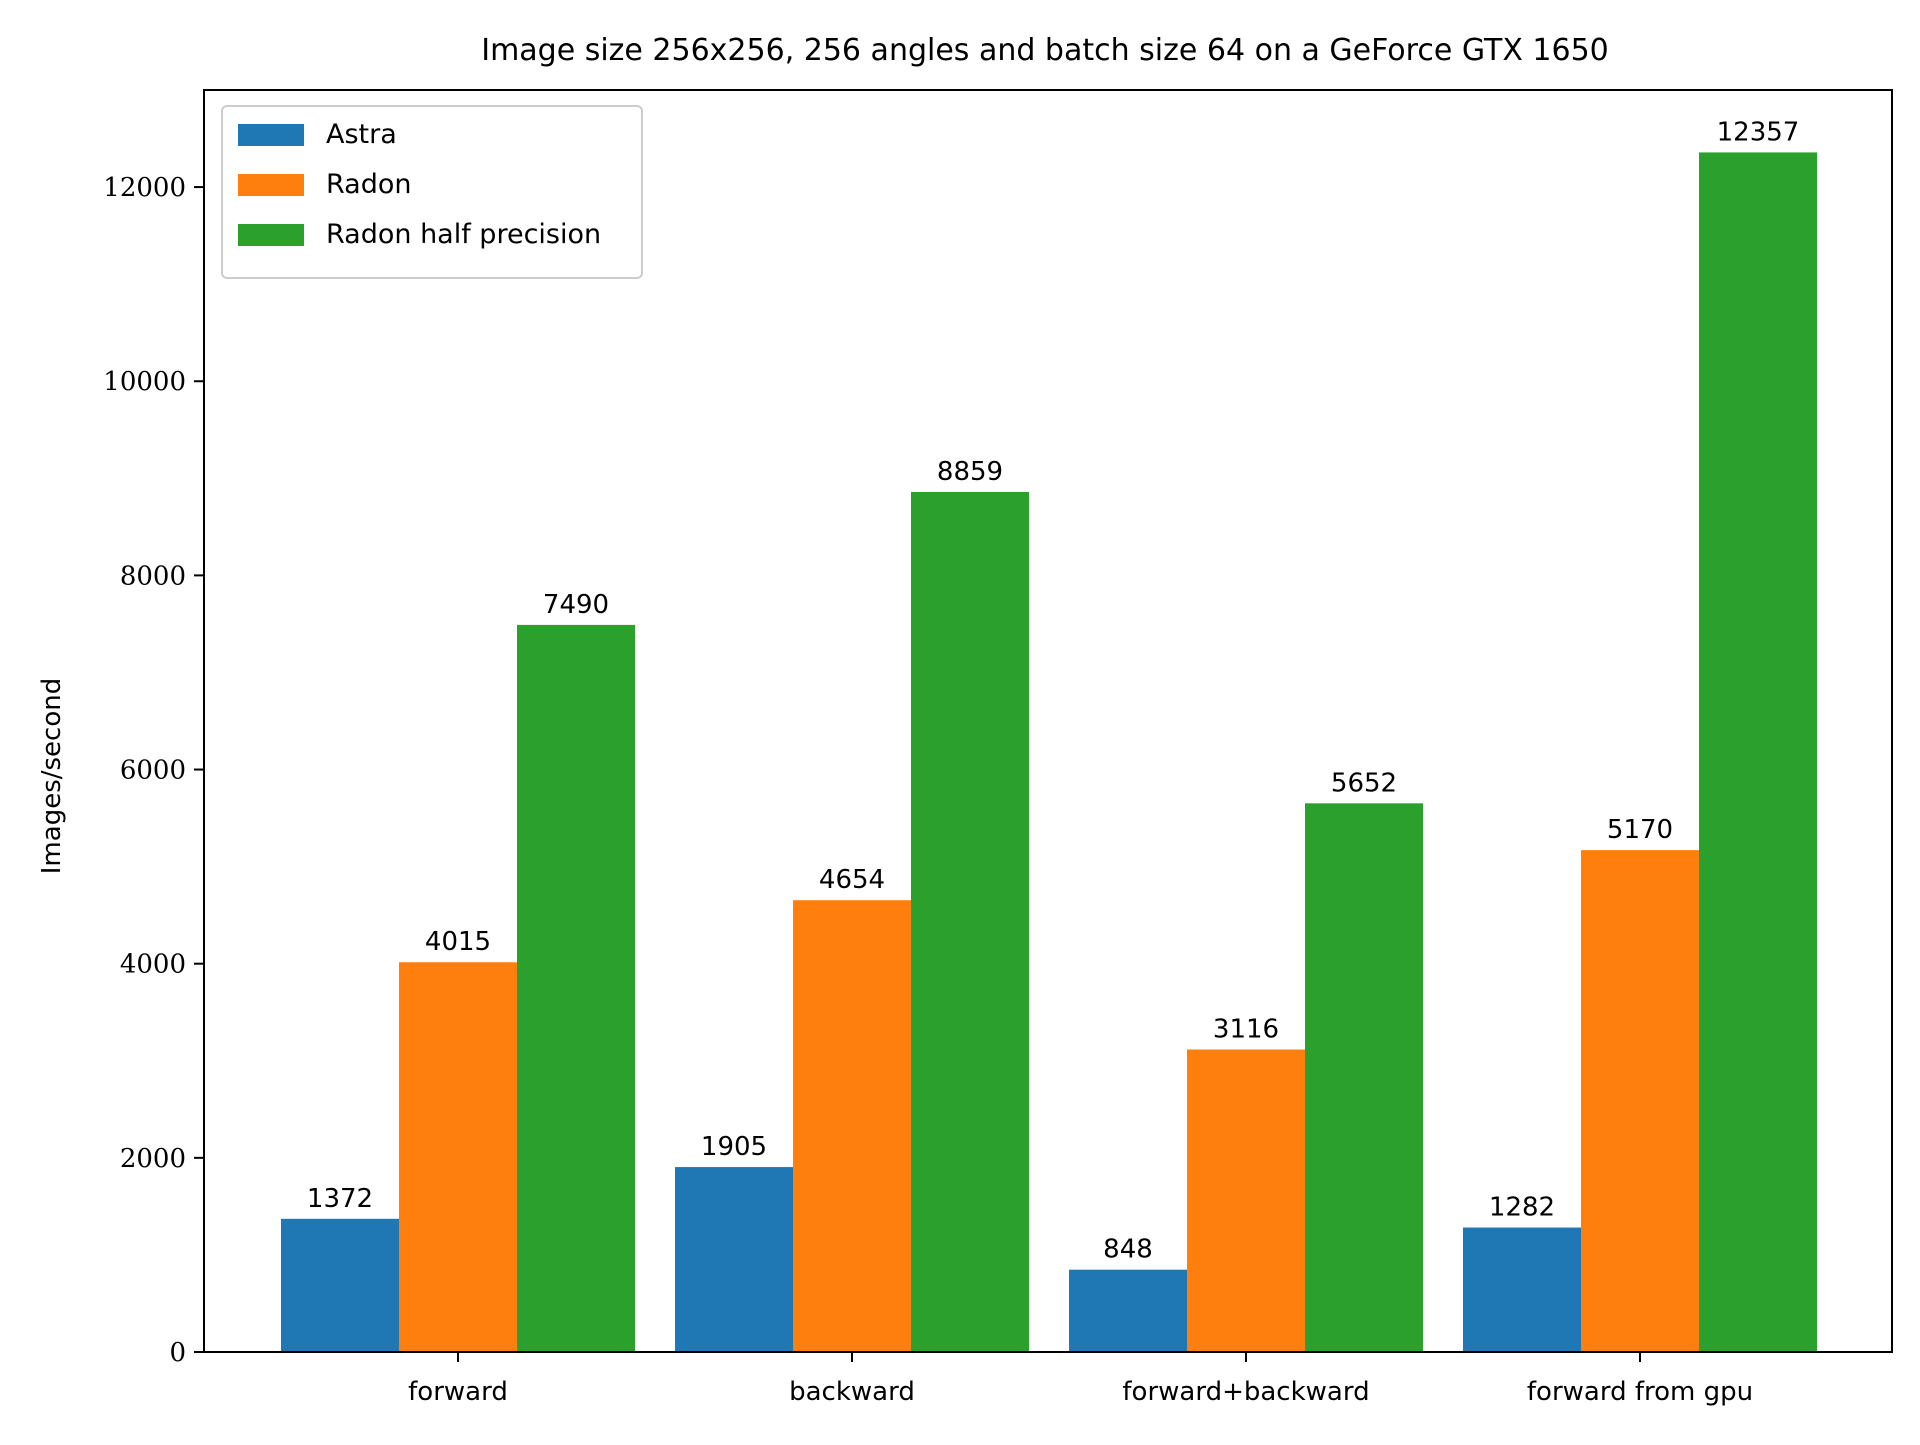 This screenshot has height=1445, width=1920. What do you see at coordinates (1128, 1310) in the screenshot?
I see `bar-astra-forward-backward` at bounding box center [1128, 1310].